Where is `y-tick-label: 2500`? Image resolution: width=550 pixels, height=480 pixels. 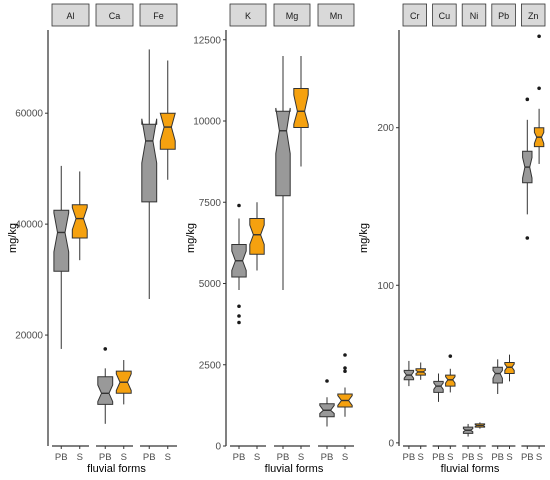
y-tick-label: 2500 is located at coordinates (210, 365).